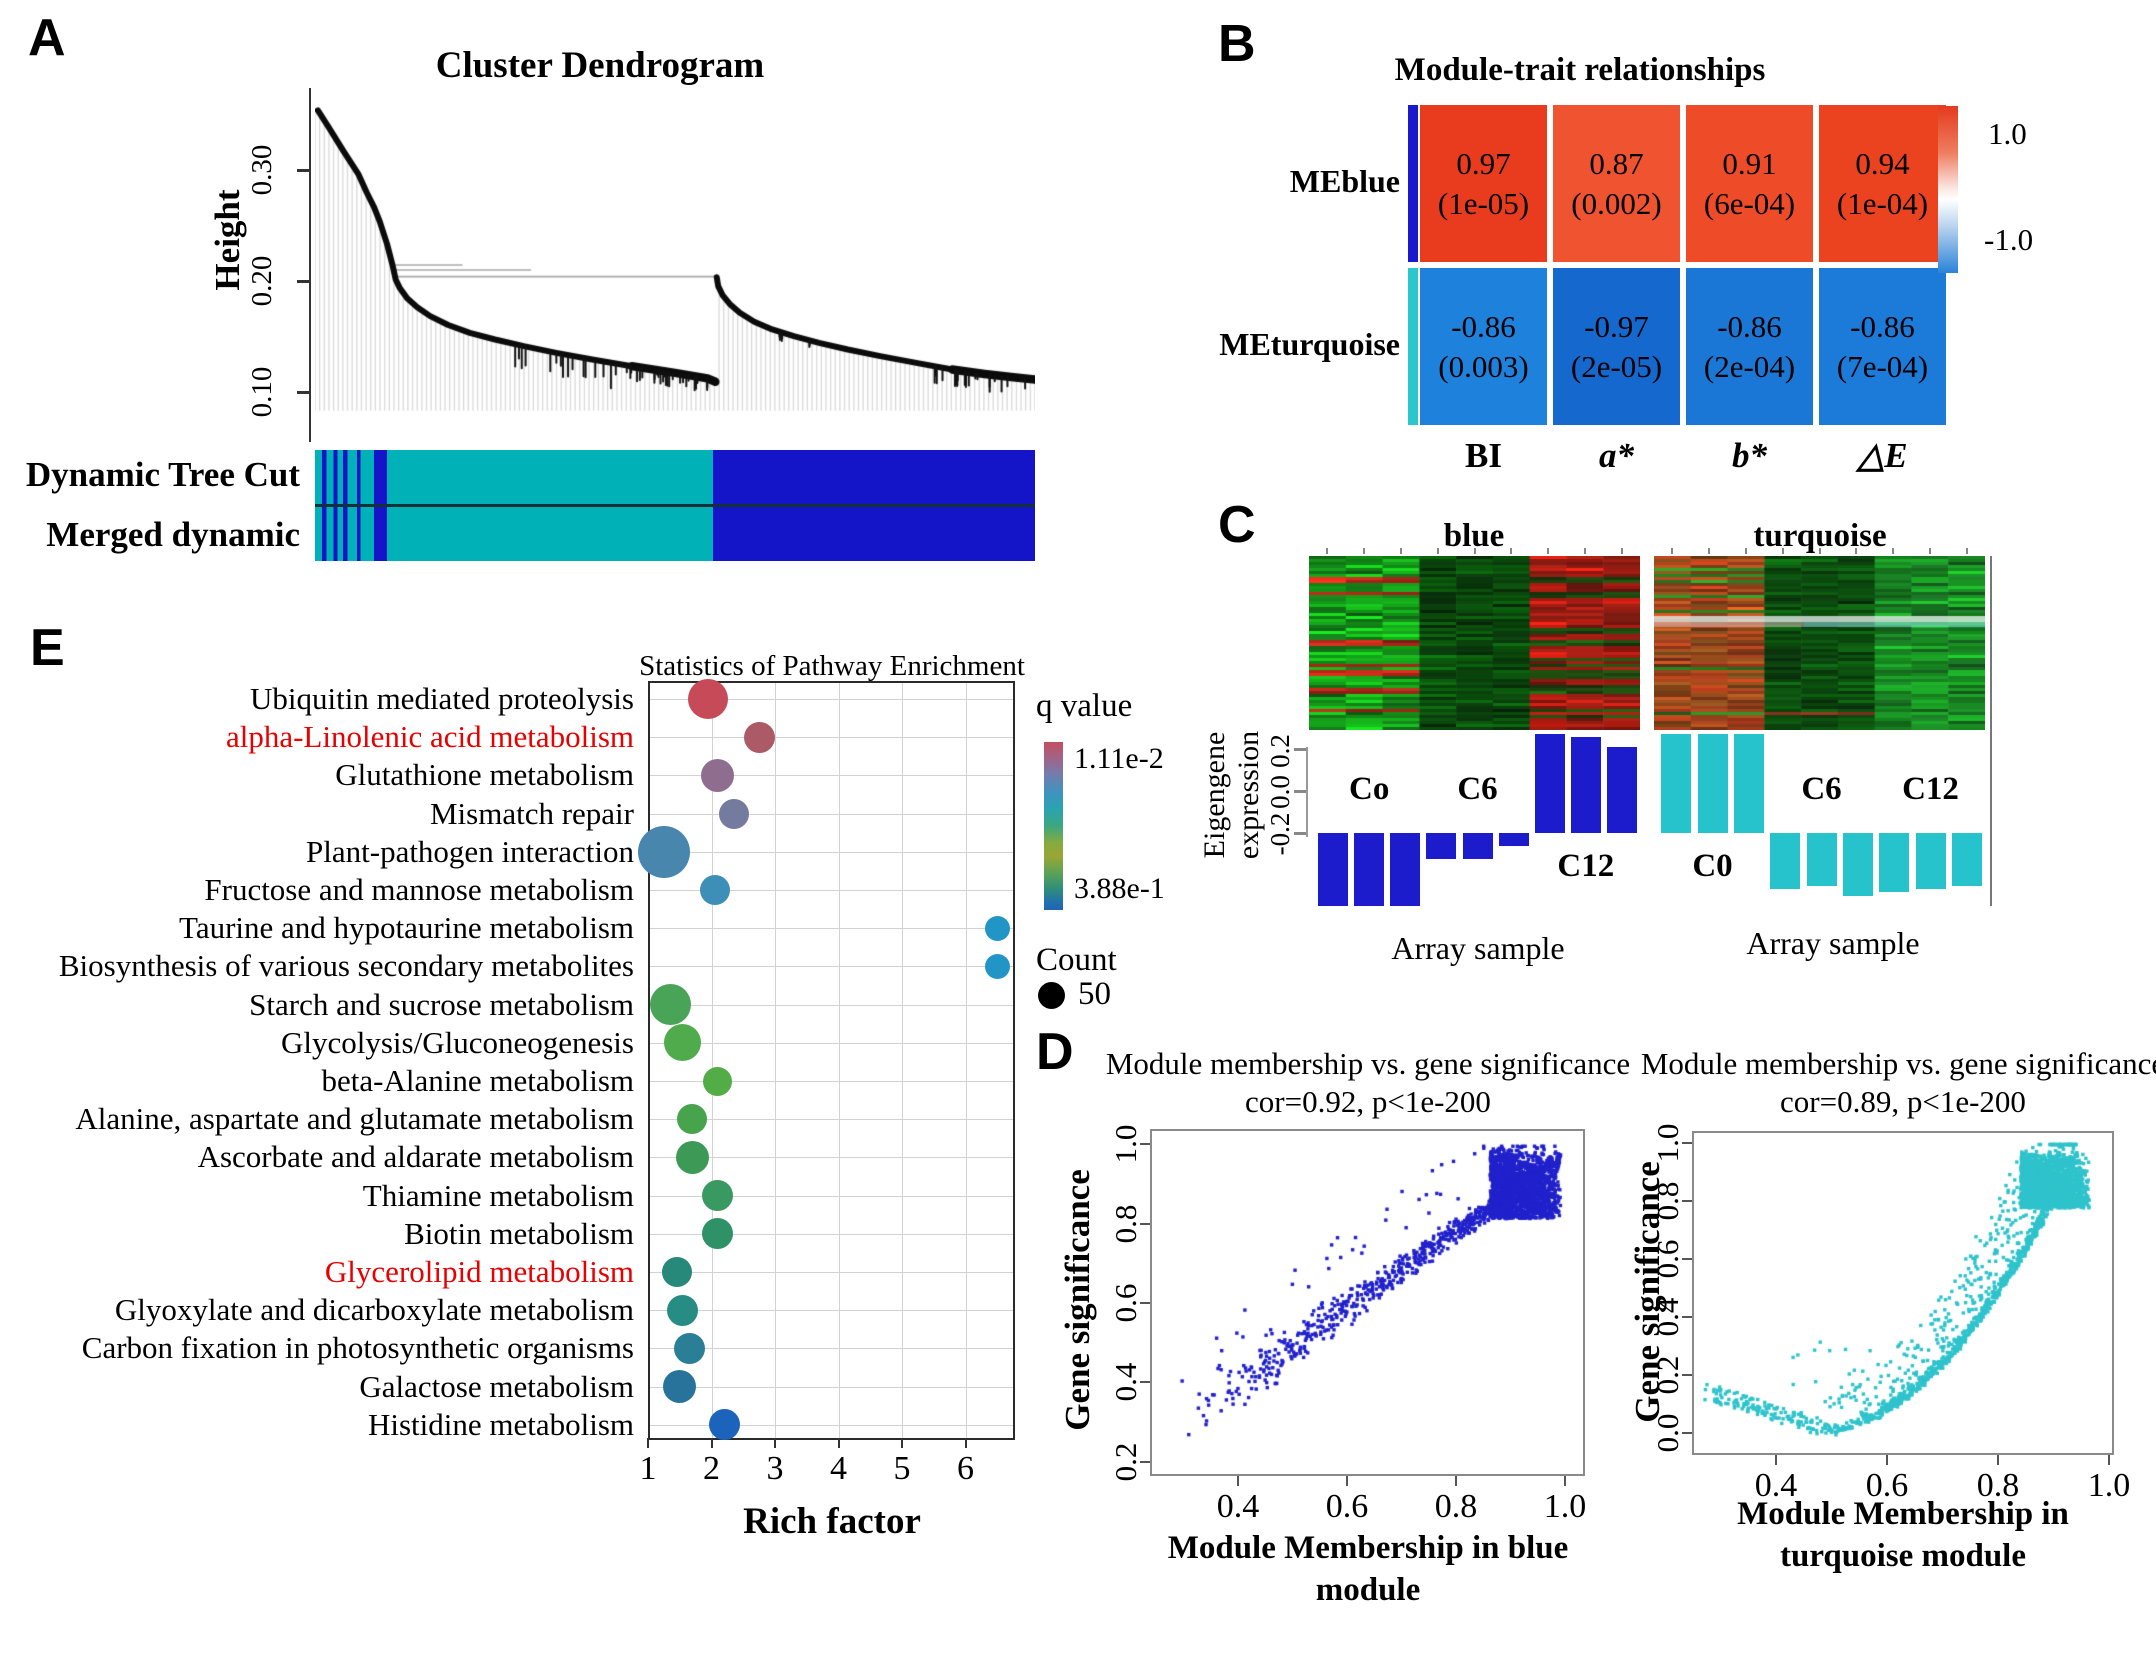 The image size is (2156, 1675). What do you see at coordinates (484, 775) in the screenshot?
I see `pathway-label-3: Glutathione metabolism` at bounding box center [484, 775].